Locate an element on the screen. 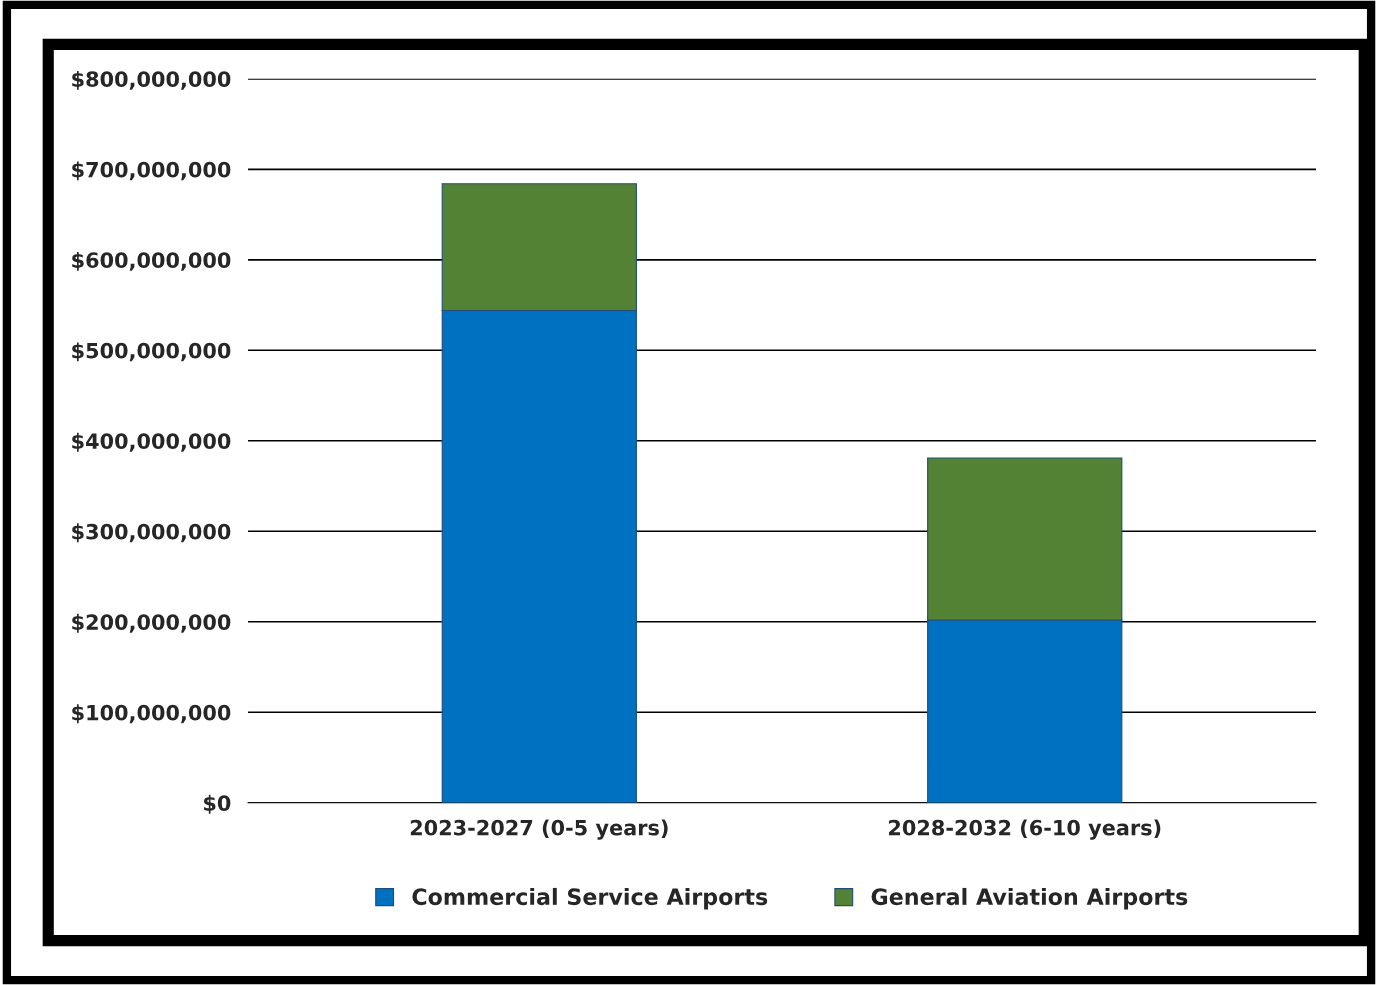 This screenshot has width=1378, height=985. y-tick-label: $500,000,000 is located at coordinates (151, 352).